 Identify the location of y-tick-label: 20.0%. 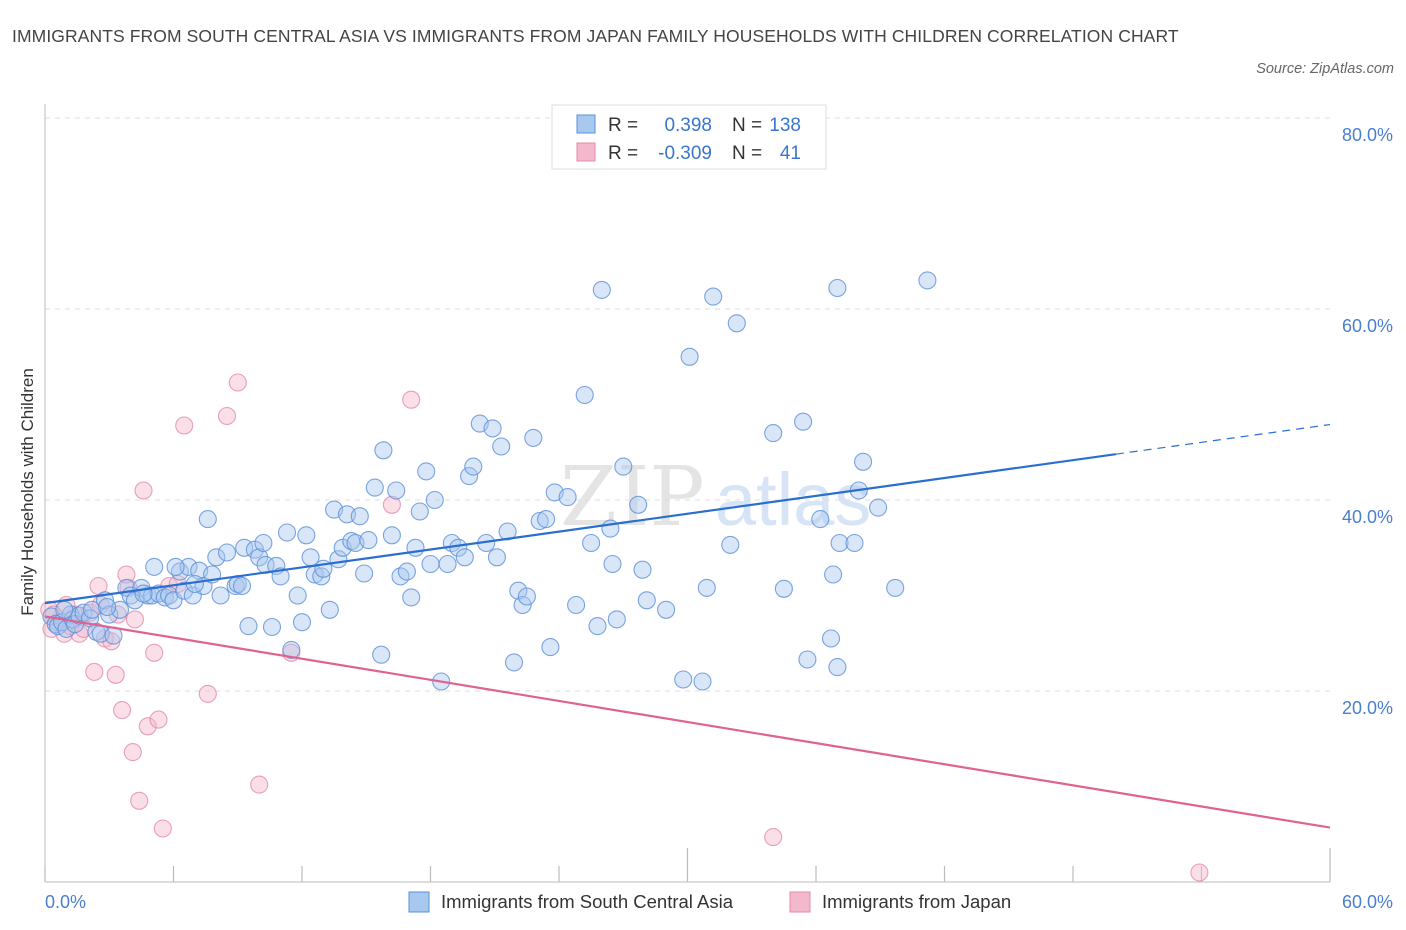
(1367, 708).